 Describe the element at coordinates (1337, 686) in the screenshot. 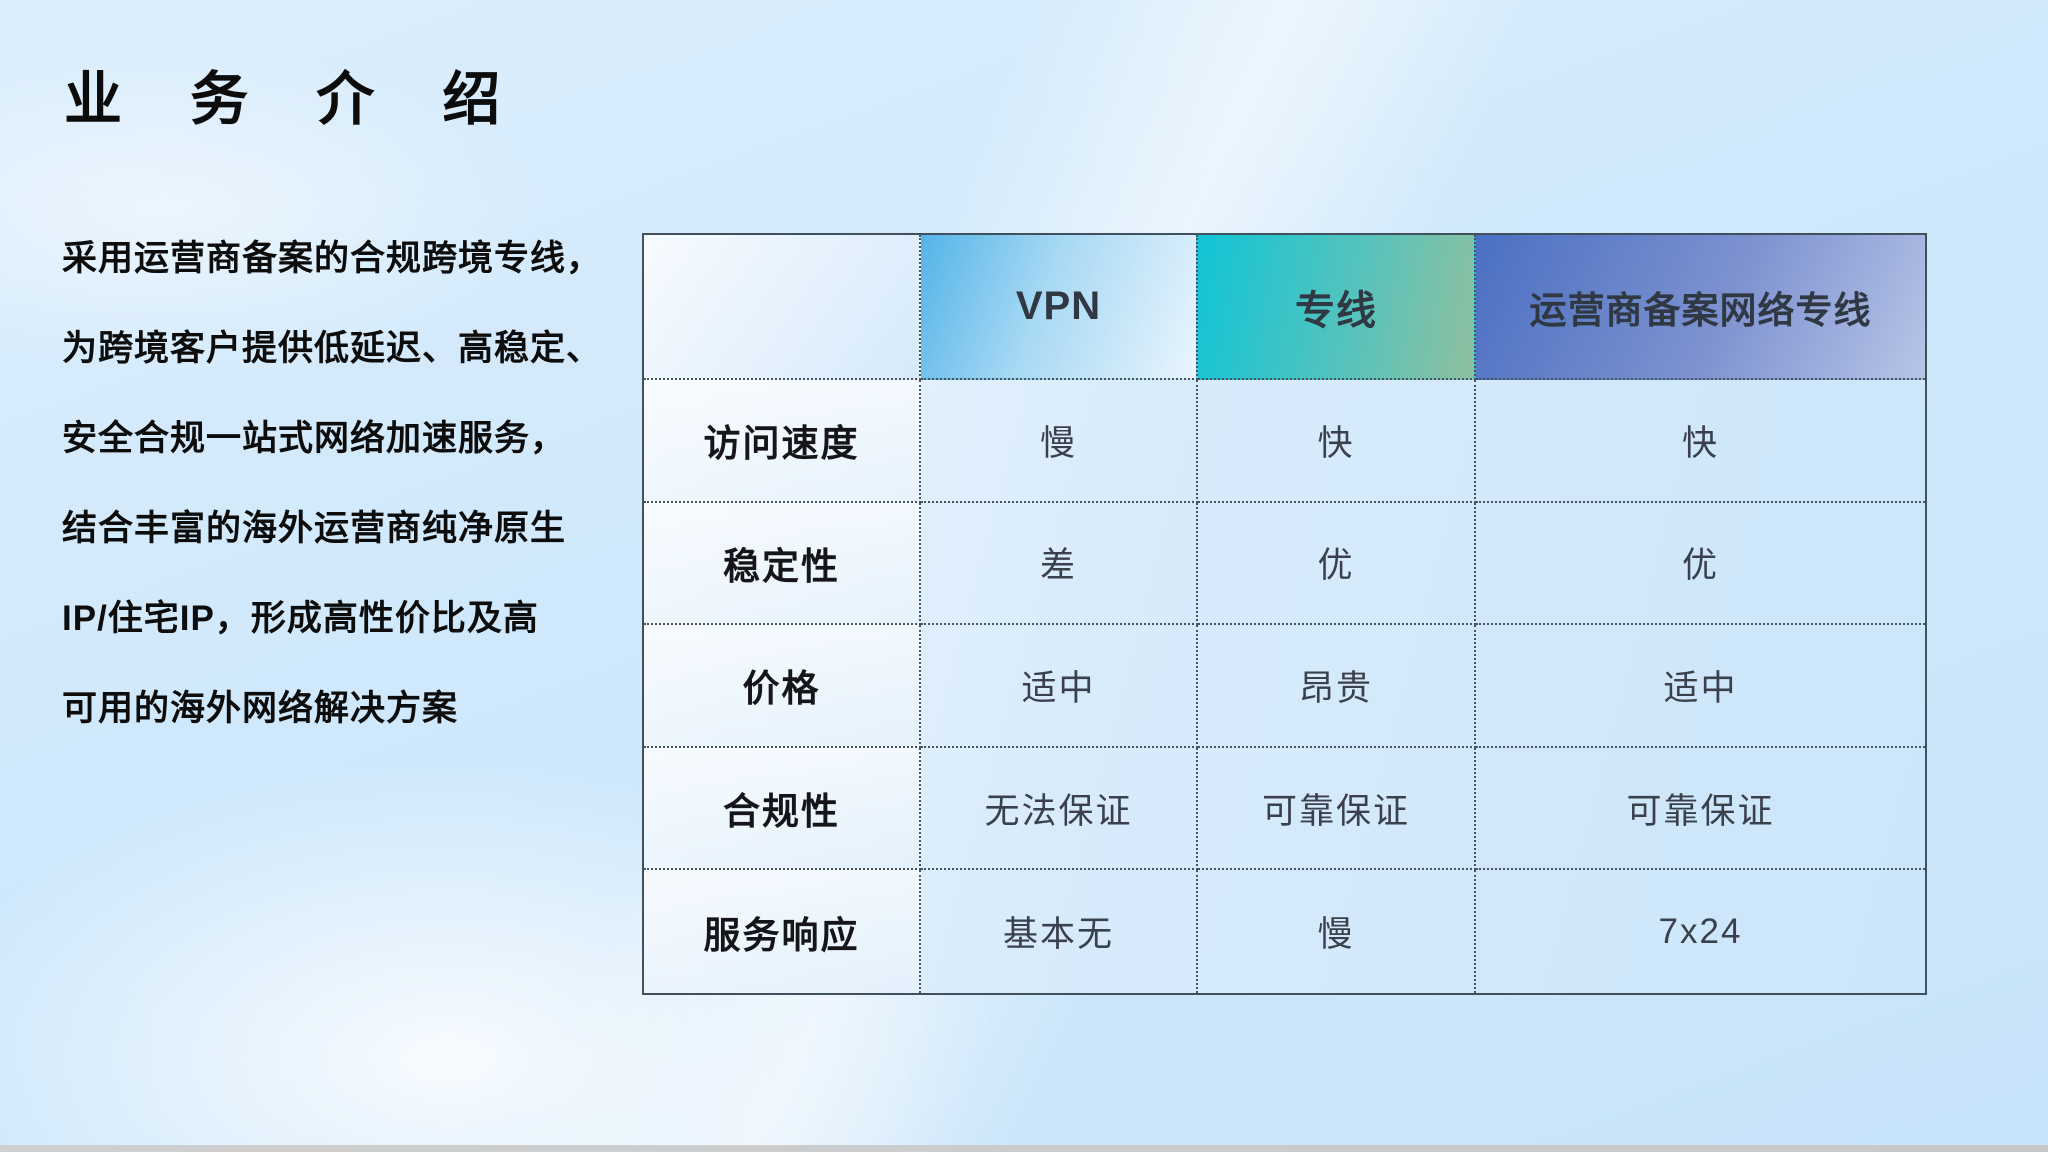

I see `table-cell: 昂贵` at that location.